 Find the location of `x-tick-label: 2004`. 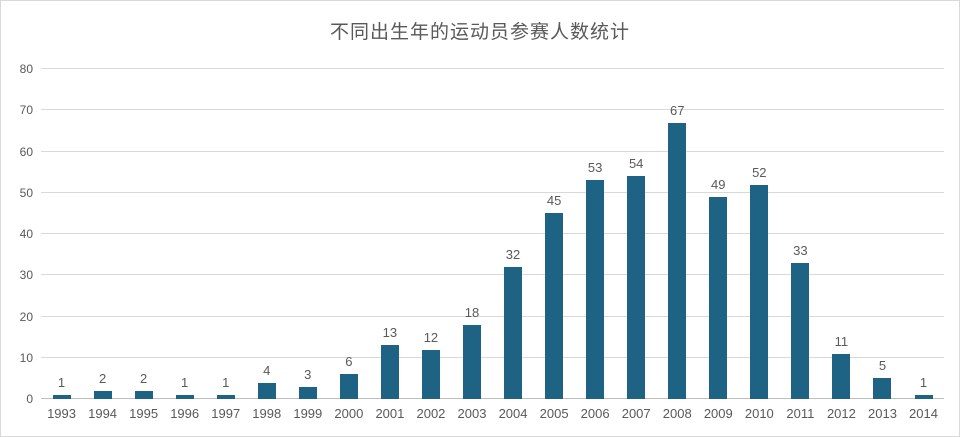

x-tick-label: 2004 is located at coordinates (513, 413).